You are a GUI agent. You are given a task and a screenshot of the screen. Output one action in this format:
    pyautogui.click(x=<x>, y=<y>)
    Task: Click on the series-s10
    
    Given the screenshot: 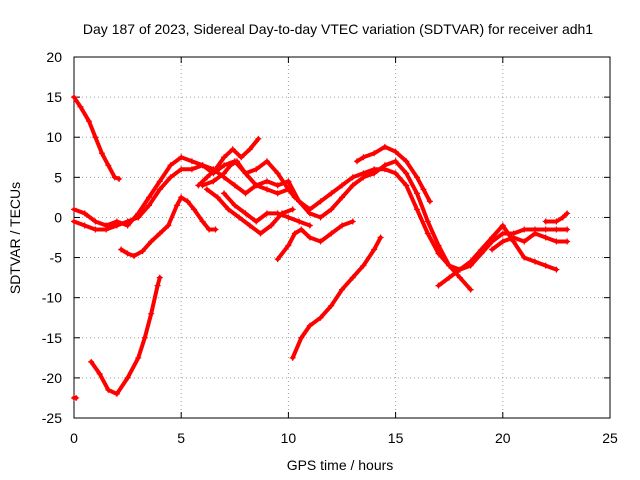 What is the action you would take?
    pyautogui.click(x=336, y=297)
    